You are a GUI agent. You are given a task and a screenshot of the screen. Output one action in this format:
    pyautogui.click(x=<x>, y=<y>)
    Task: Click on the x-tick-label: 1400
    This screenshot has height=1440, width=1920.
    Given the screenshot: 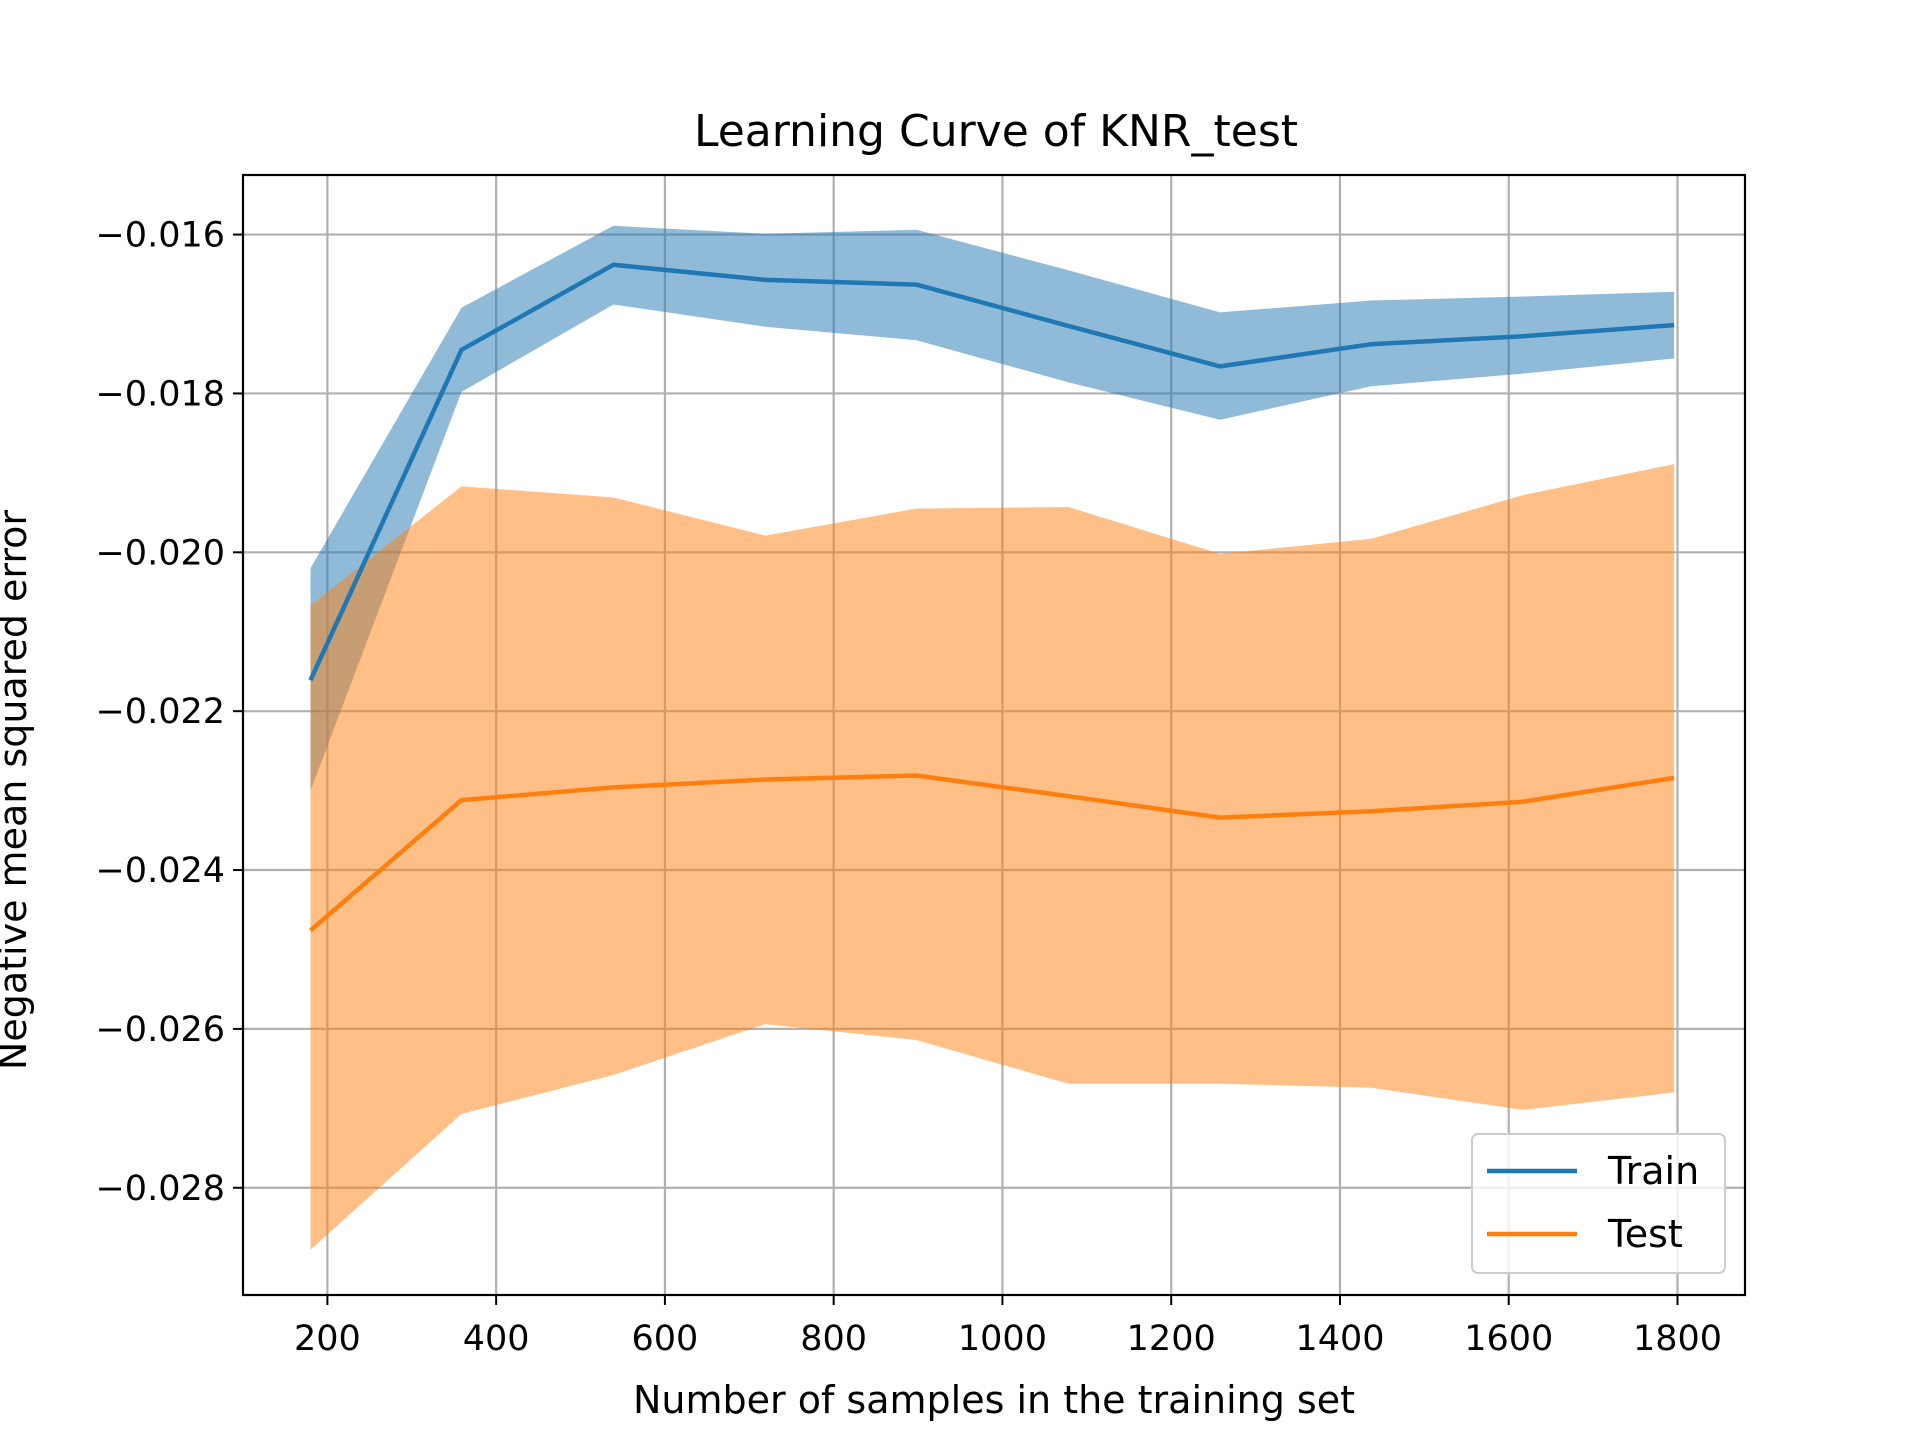 What is the action you would take?
    pyautogui.click(x=1339, y=1339)
    